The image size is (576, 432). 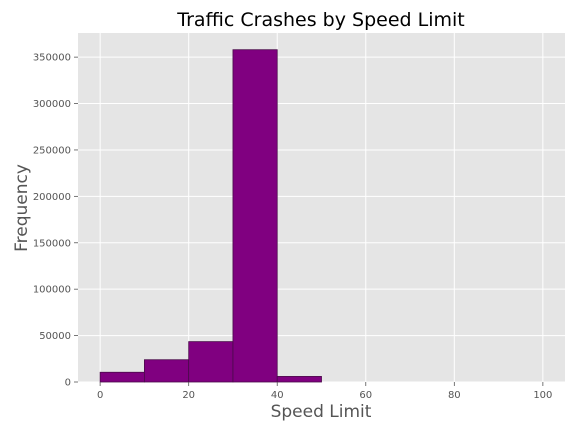 What do you see at coordinates (277, 395) in the screenshot?
I see `x-tick-label: 40` at bounding box center [277, 395].